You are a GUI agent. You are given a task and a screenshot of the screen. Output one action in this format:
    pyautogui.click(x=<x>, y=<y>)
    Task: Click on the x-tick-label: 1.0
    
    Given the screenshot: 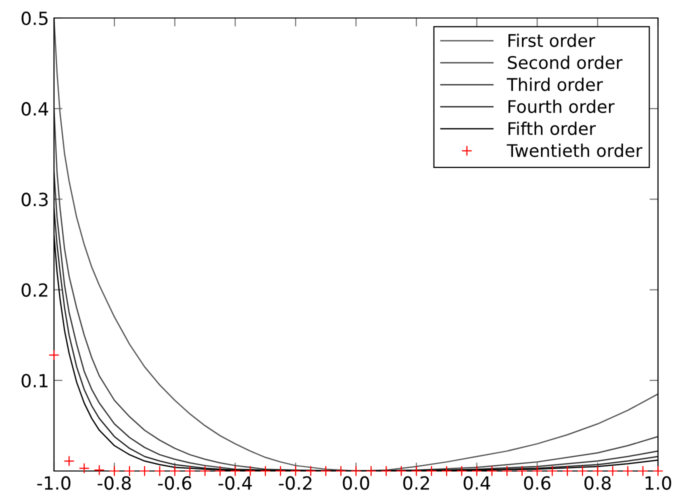 What is the action you would take?
    pyautogui.click(x=659, y=483)
    